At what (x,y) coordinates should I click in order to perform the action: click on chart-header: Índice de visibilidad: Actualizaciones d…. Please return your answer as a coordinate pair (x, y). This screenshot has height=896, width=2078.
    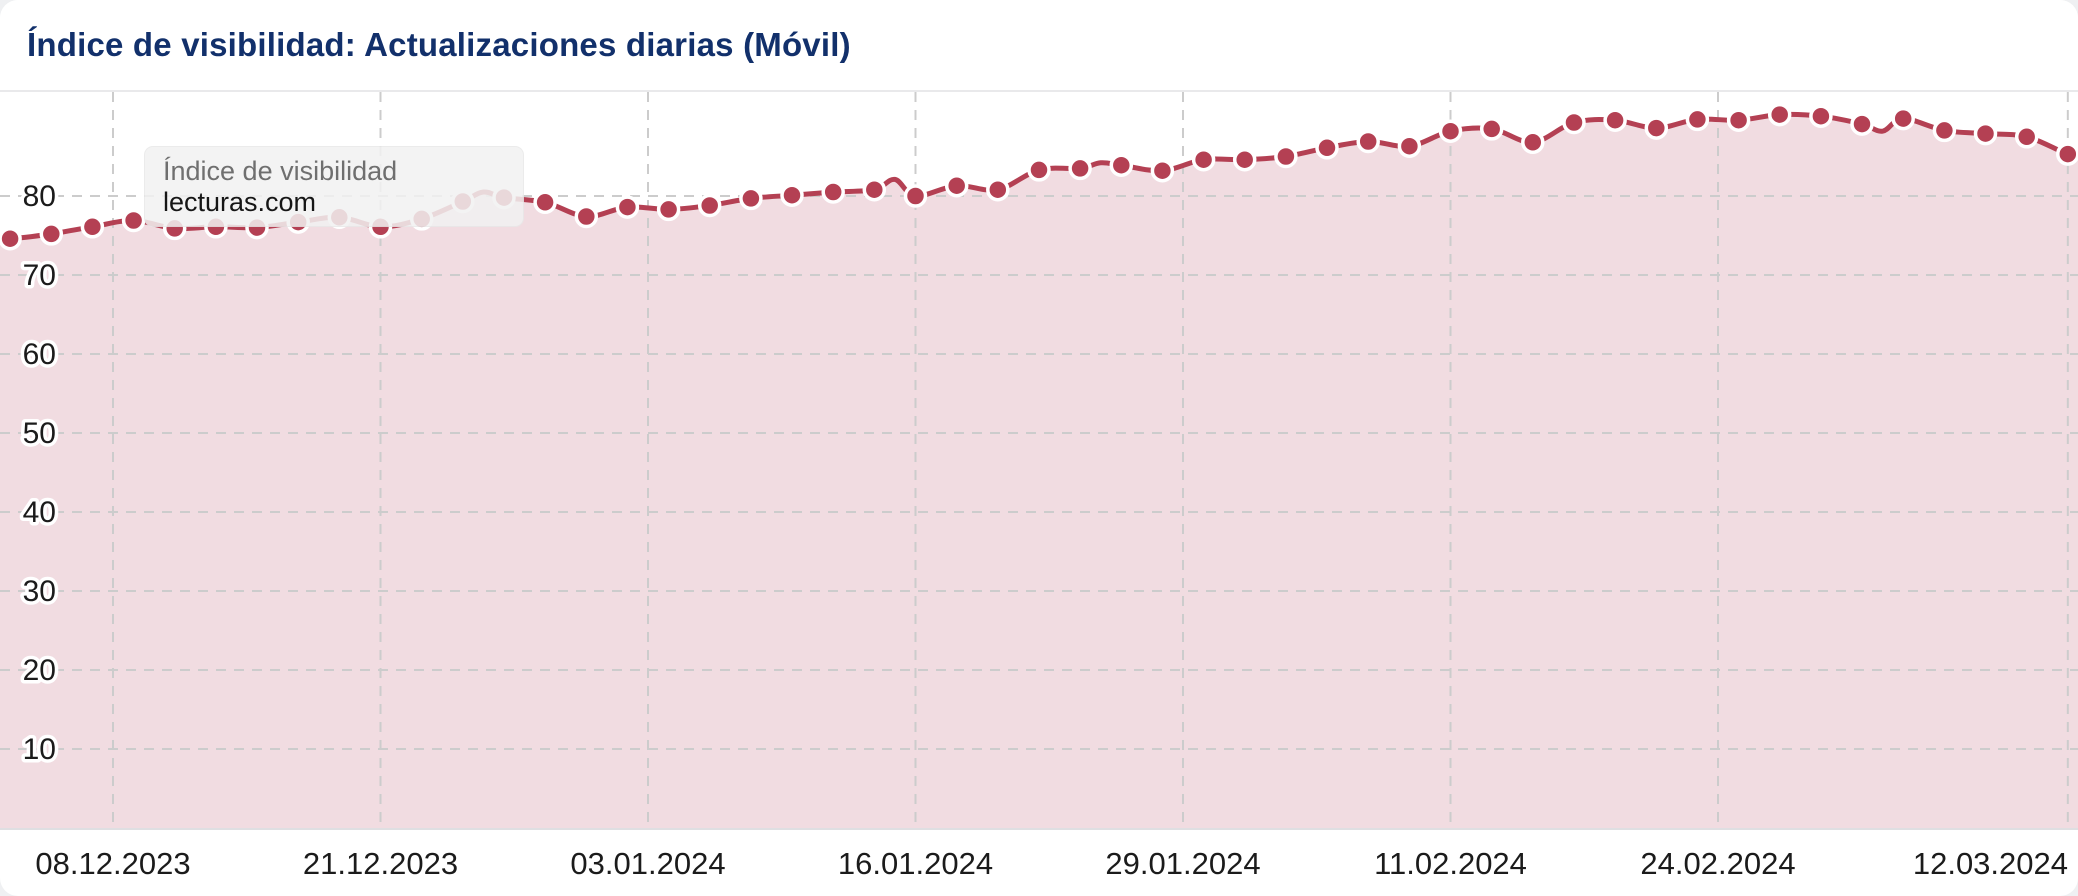
    Looking at the image, I should click on (1039, 46).